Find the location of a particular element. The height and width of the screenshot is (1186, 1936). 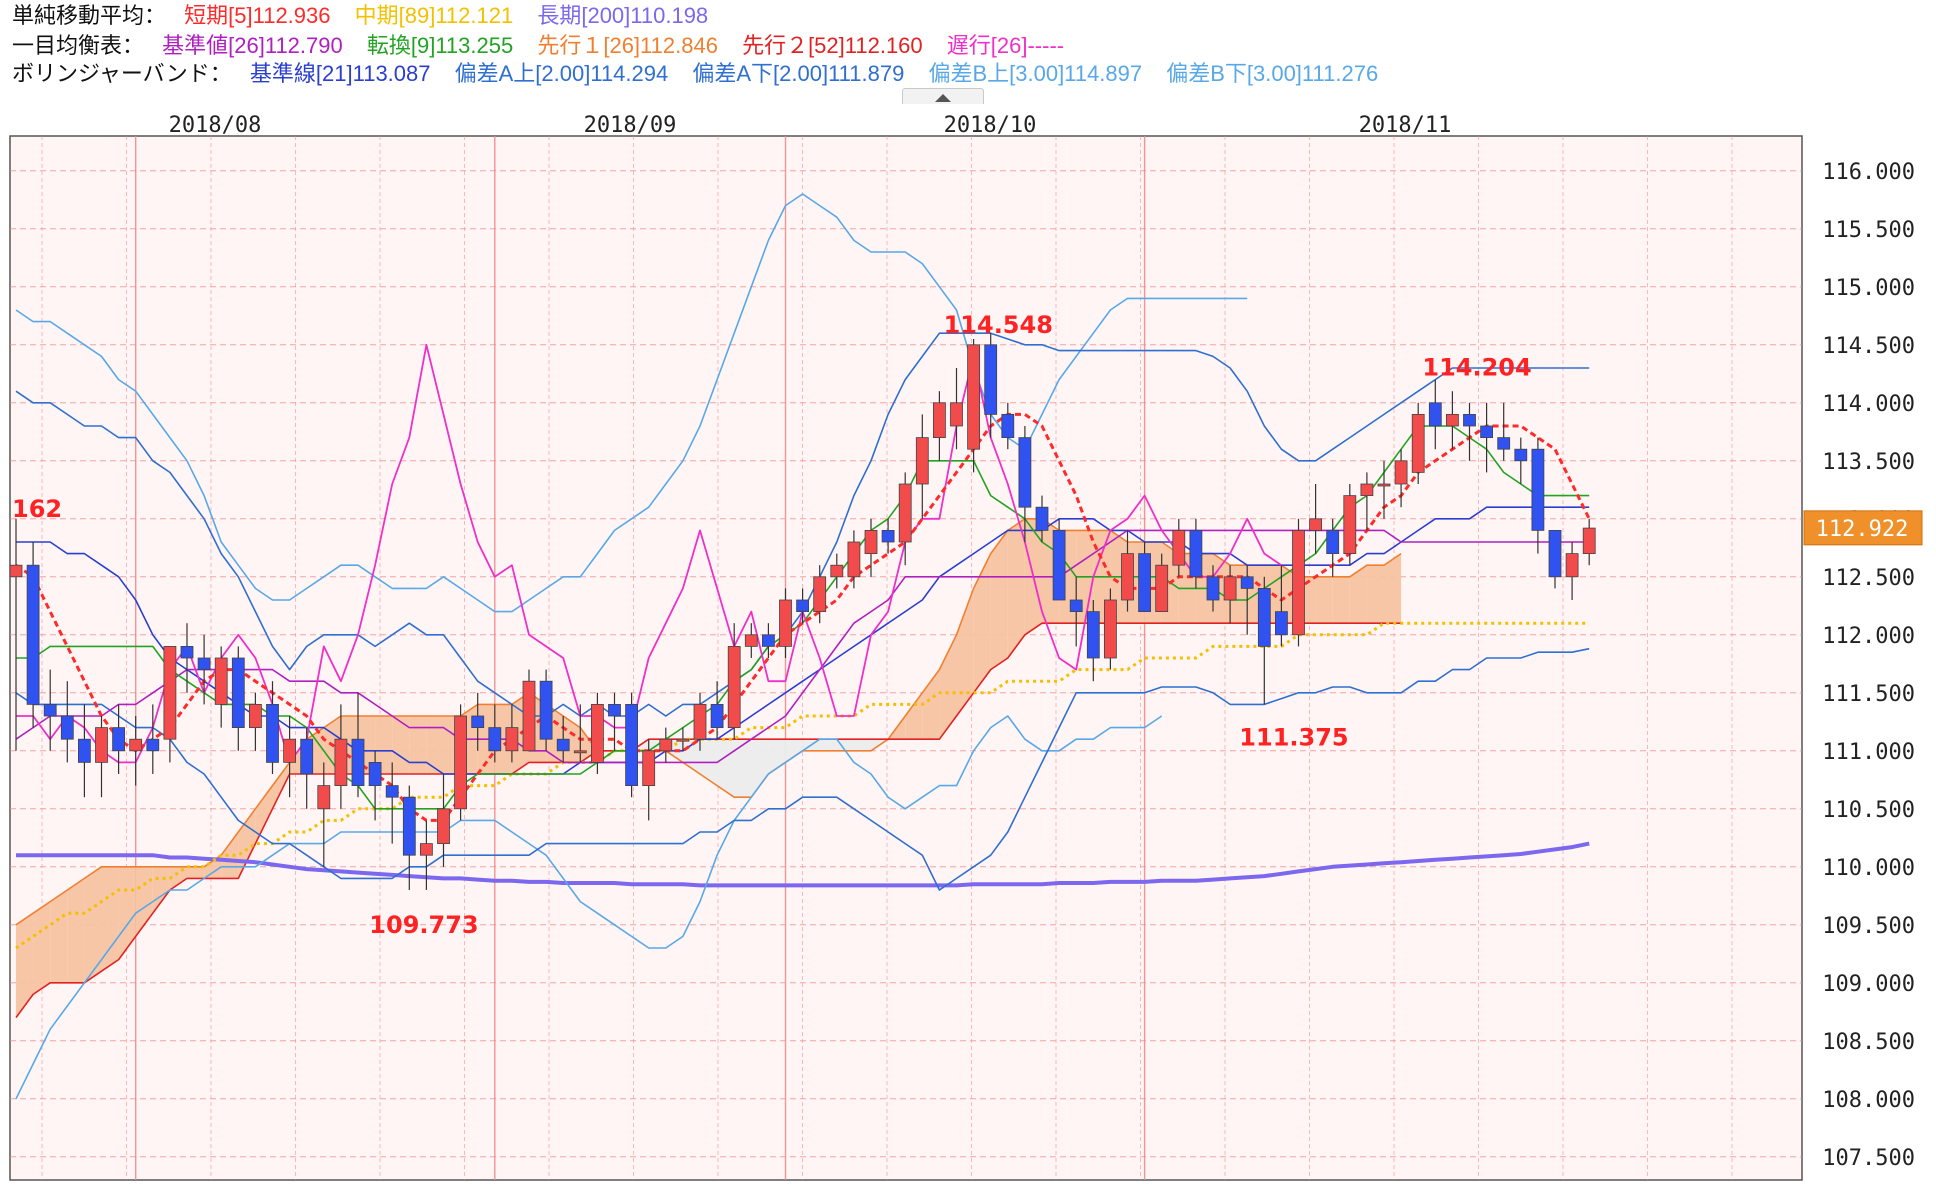

y-tick-label: 116.000 is located at coordinates (1868, 172).